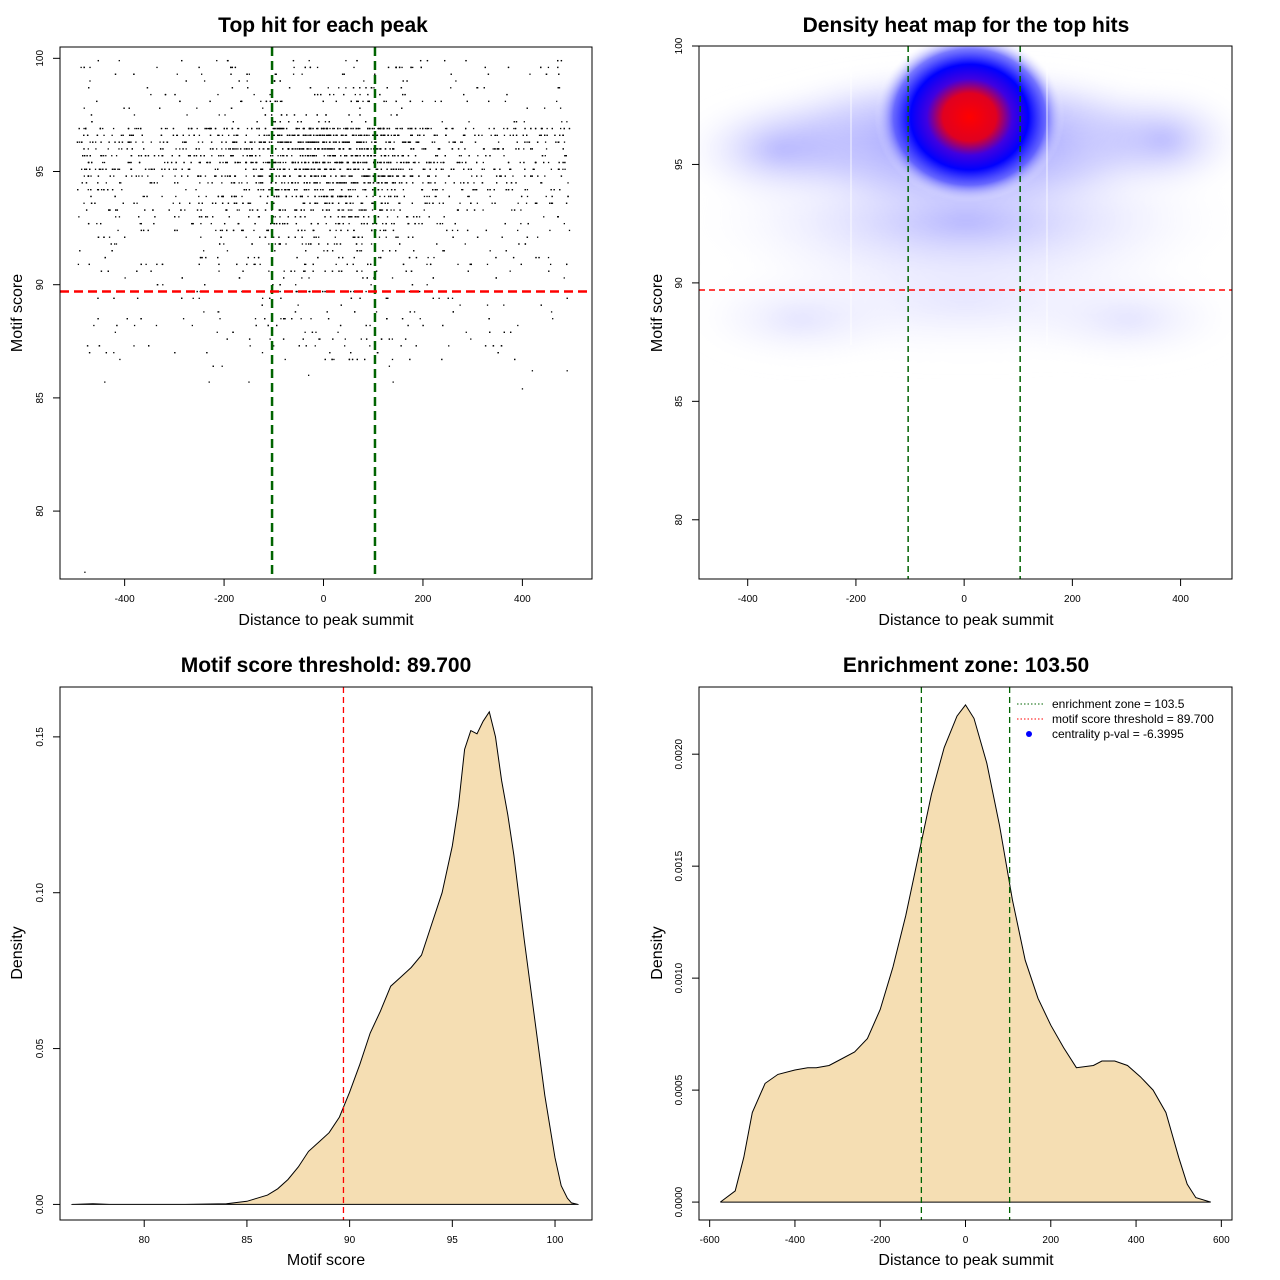  I want to click on x-tick-label: -400, so click(795, 1240).